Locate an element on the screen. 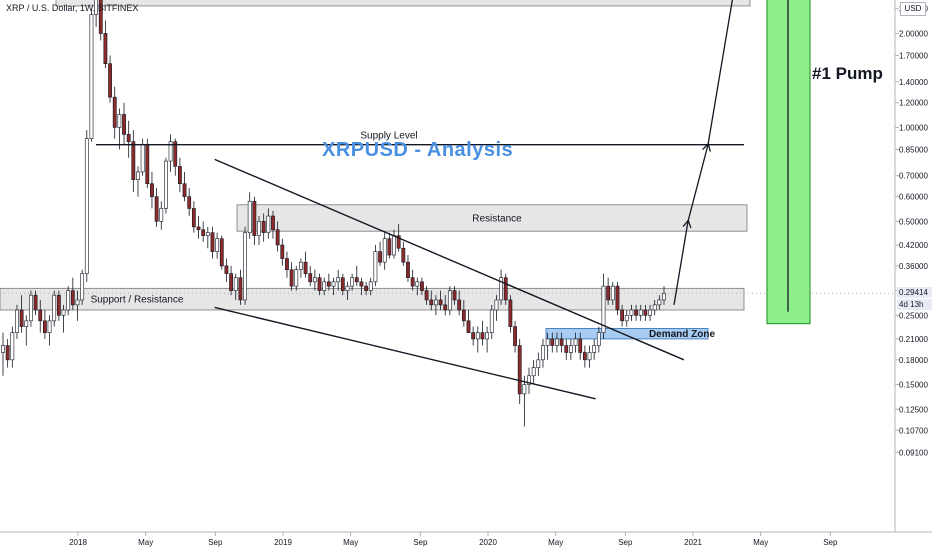 Image resolution: width=932 pixels, height=550 pixels. price-tick-label: 1.70000 is located at coordinates (913, 55).